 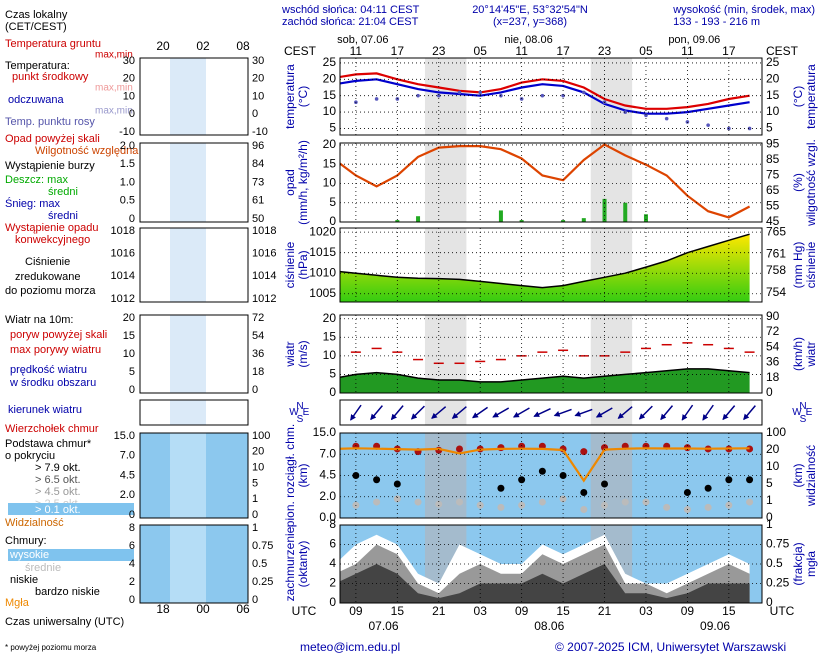 What do you see at coordinates (330, 62) in the screenshot?
I see `y-tick-label: 25` at bounding box center [330, 62].